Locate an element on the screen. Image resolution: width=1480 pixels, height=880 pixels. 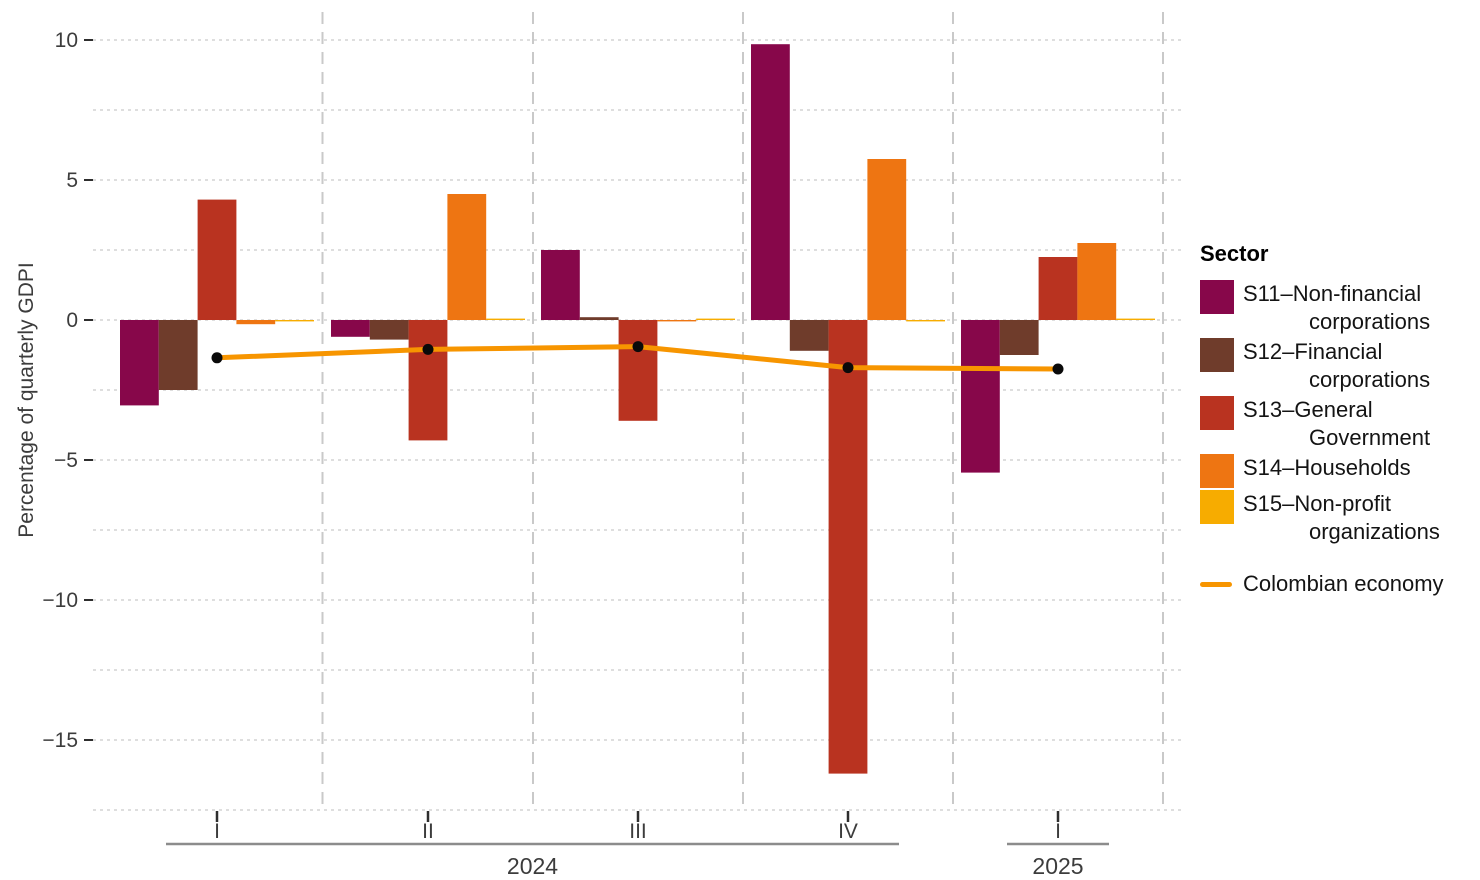
bar-s15-q3 is located at coordinates (715, 319).